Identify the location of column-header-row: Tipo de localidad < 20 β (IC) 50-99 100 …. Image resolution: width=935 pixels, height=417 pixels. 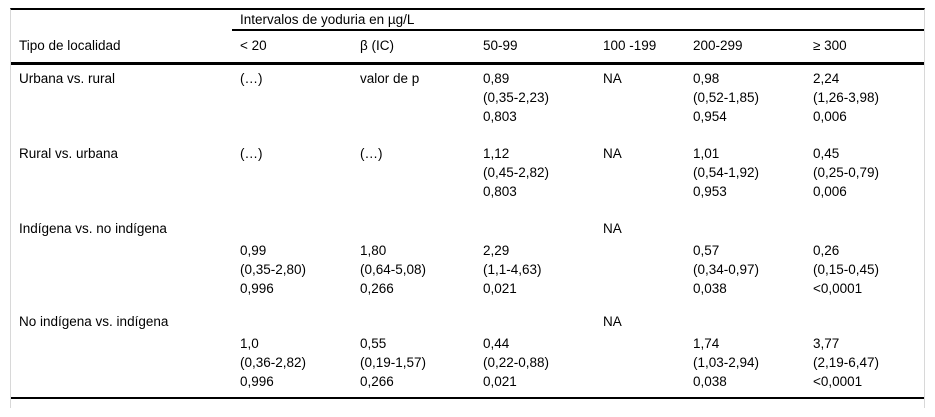
(468, 47).